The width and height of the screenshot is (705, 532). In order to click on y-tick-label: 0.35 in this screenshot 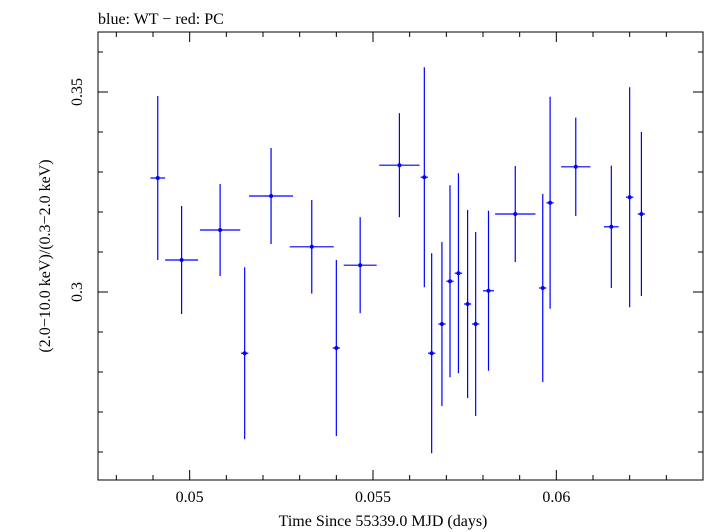, I will do `click(77, 92)`.